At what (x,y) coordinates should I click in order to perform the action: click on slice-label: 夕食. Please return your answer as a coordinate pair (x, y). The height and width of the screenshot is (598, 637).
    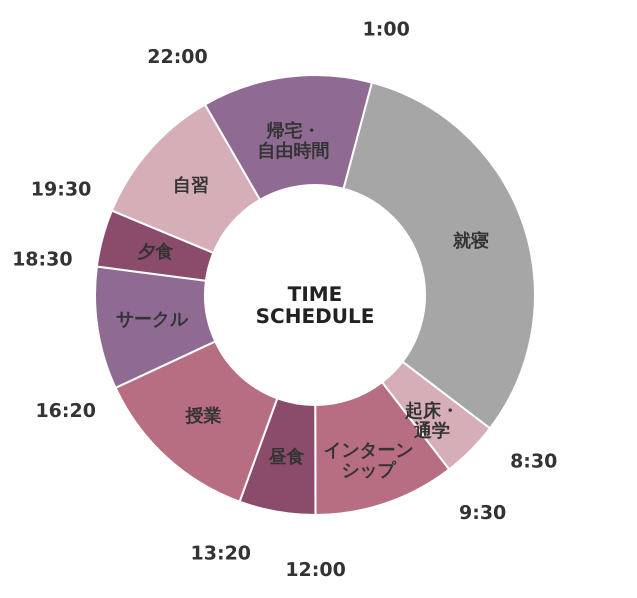
    Looking at the image, I should click on (155, 251).